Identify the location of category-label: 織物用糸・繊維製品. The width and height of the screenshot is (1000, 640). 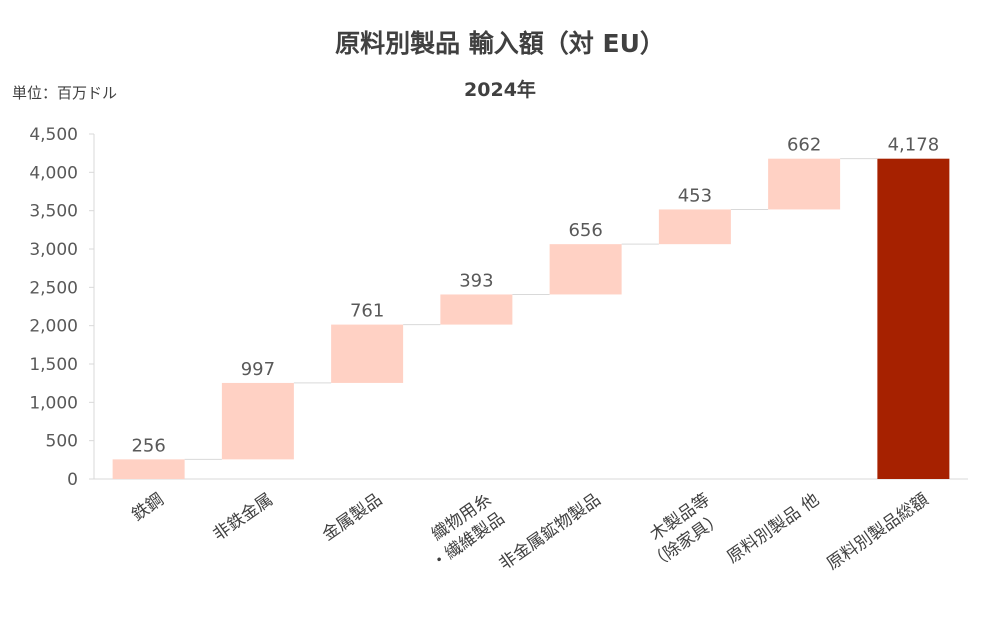
(461, 532).